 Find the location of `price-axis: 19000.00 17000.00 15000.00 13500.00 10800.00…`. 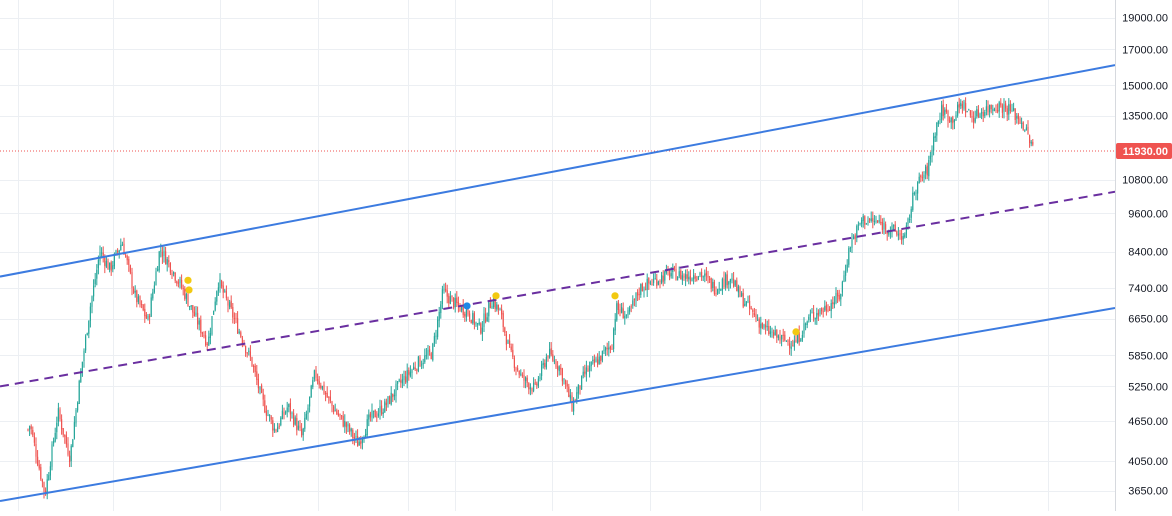

price-axis: 19000.00 17000.00 15000.00 13500.00 10800.00… is located at coordinates (1145, 255).